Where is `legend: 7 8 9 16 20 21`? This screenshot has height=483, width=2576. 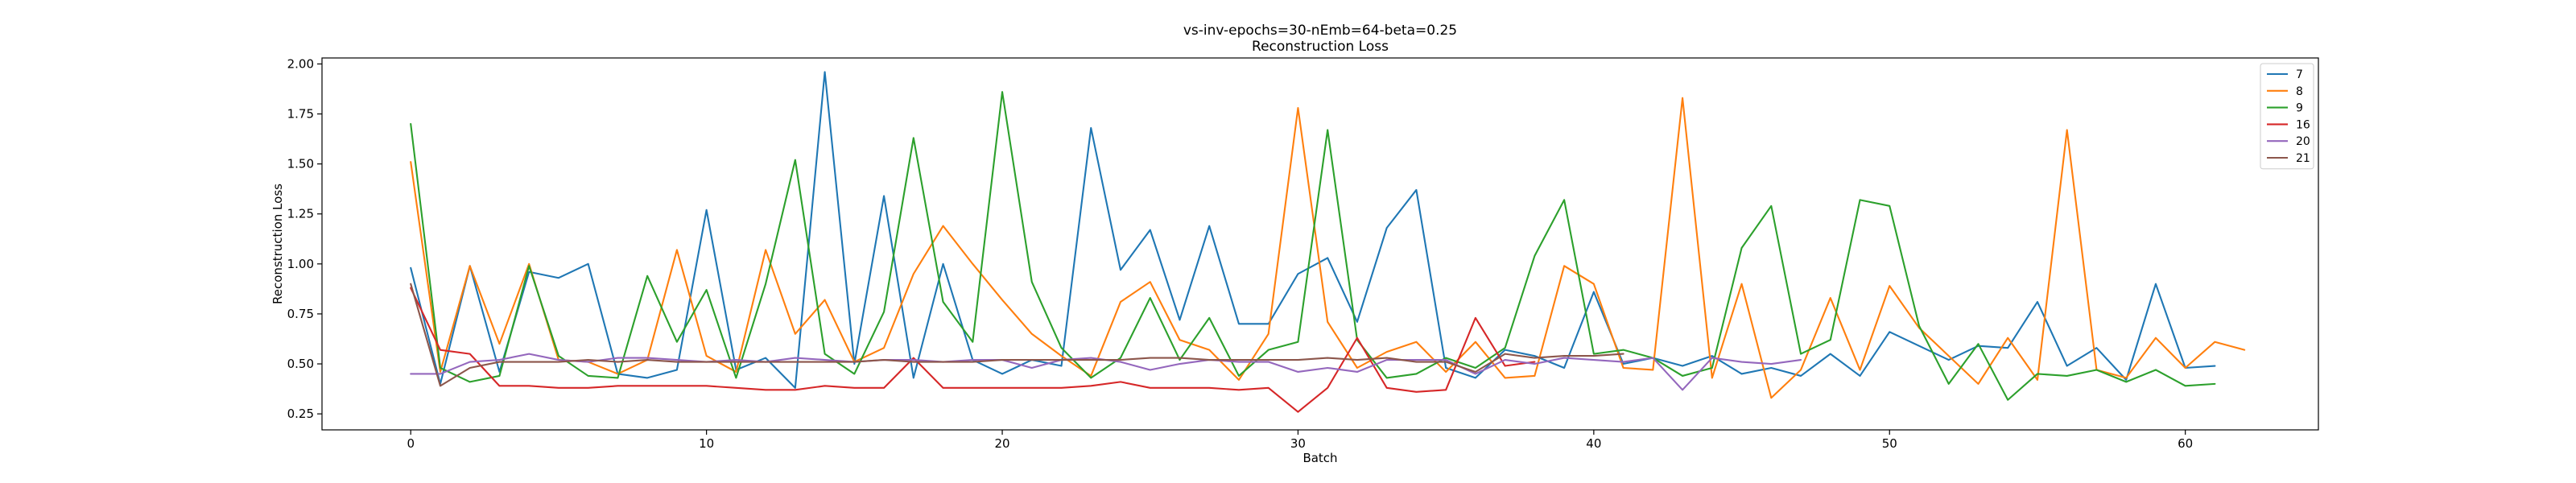 legend: 7 8 9 16 20 21 is located at coordinates (2287, 116).